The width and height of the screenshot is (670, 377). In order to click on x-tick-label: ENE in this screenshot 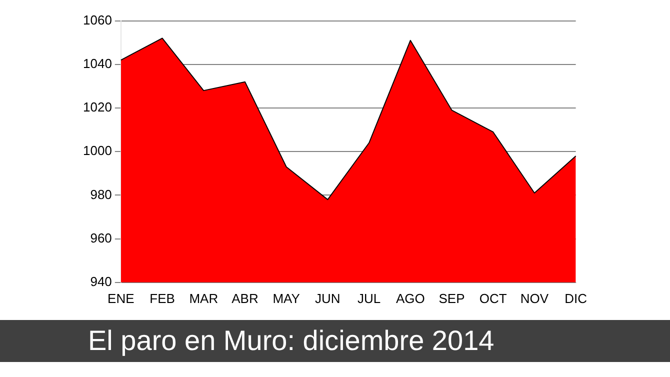, I will do `click(121, 298)`.